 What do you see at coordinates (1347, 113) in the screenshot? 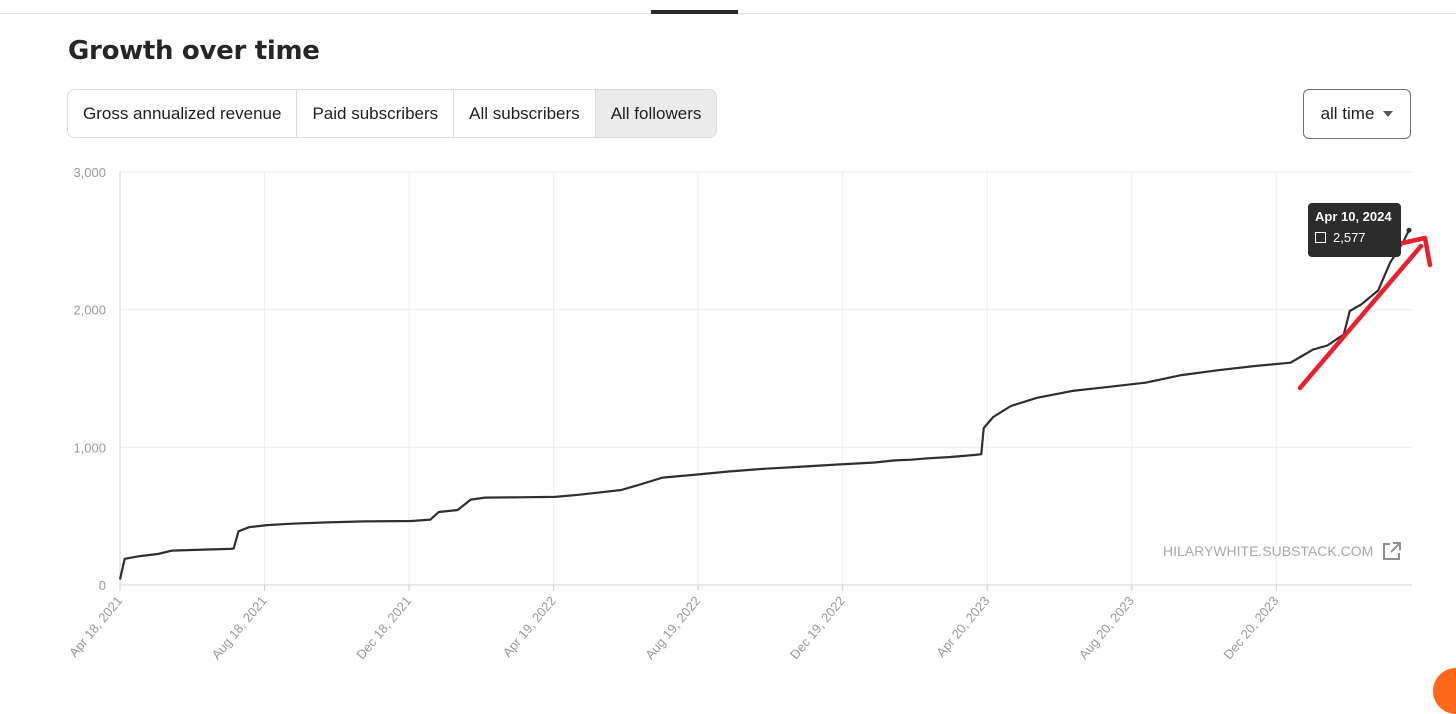
I see `time-range-value: all time` at bounding box center [1347, 113].